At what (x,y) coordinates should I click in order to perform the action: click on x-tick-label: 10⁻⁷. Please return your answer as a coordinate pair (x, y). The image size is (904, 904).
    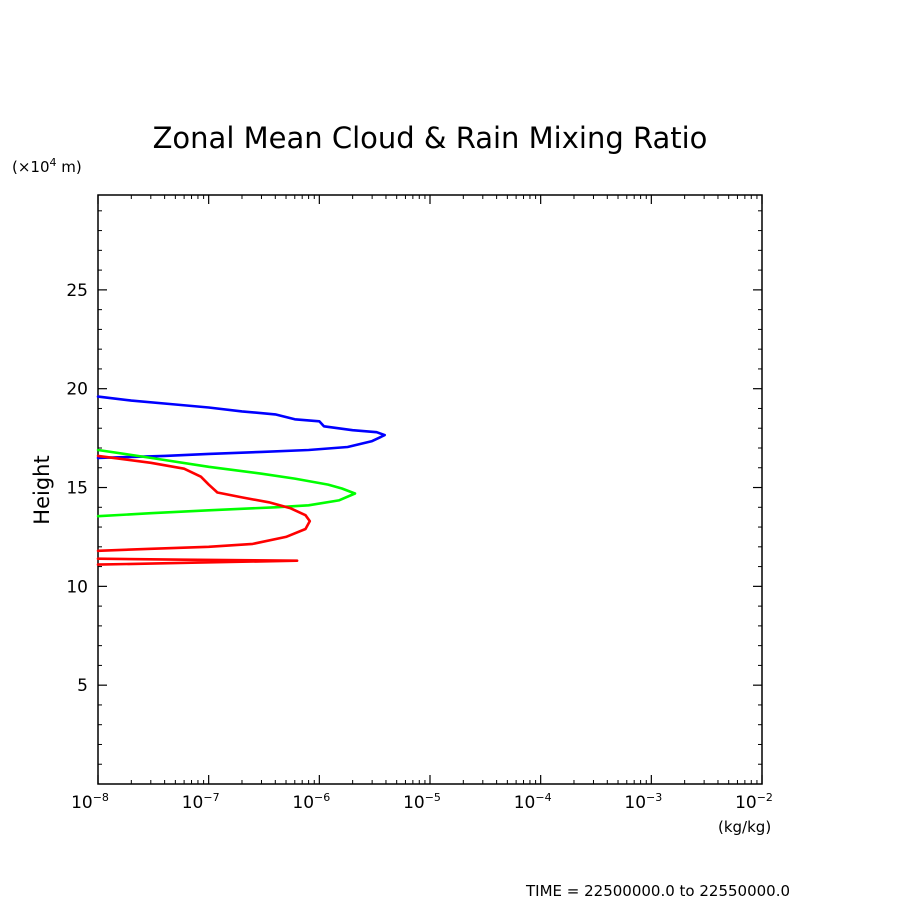
    Looking at the image, I should click on (201, 802).